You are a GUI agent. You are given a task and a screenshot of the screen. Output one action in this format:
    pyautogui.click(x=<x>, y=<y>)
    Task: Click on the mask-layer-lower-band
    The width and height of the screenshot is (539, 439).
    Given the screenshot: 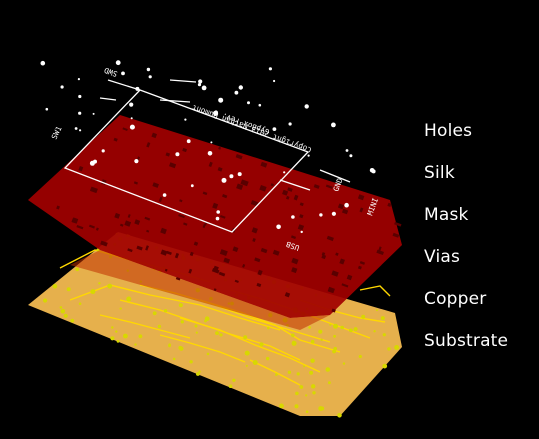 What is the action you would take?
    pyautogui.click(x=200, y=290)
    